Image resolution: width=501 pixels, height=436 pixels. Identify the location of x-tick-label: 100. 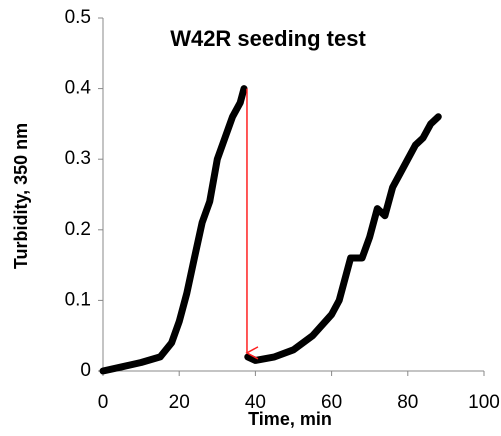
(484, 402).